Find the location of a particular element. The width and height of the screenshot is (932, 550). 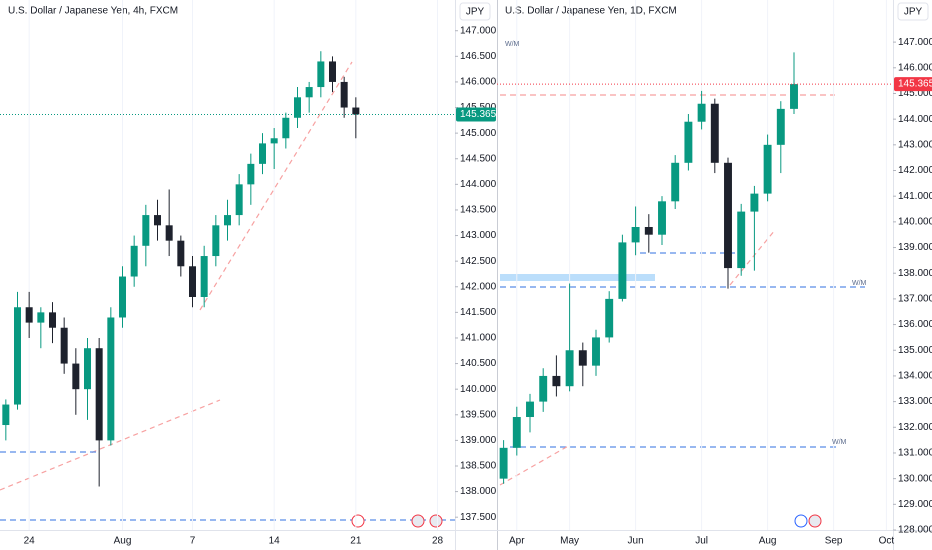

x-tick-label: 14 is located at coordinates (275, 541).